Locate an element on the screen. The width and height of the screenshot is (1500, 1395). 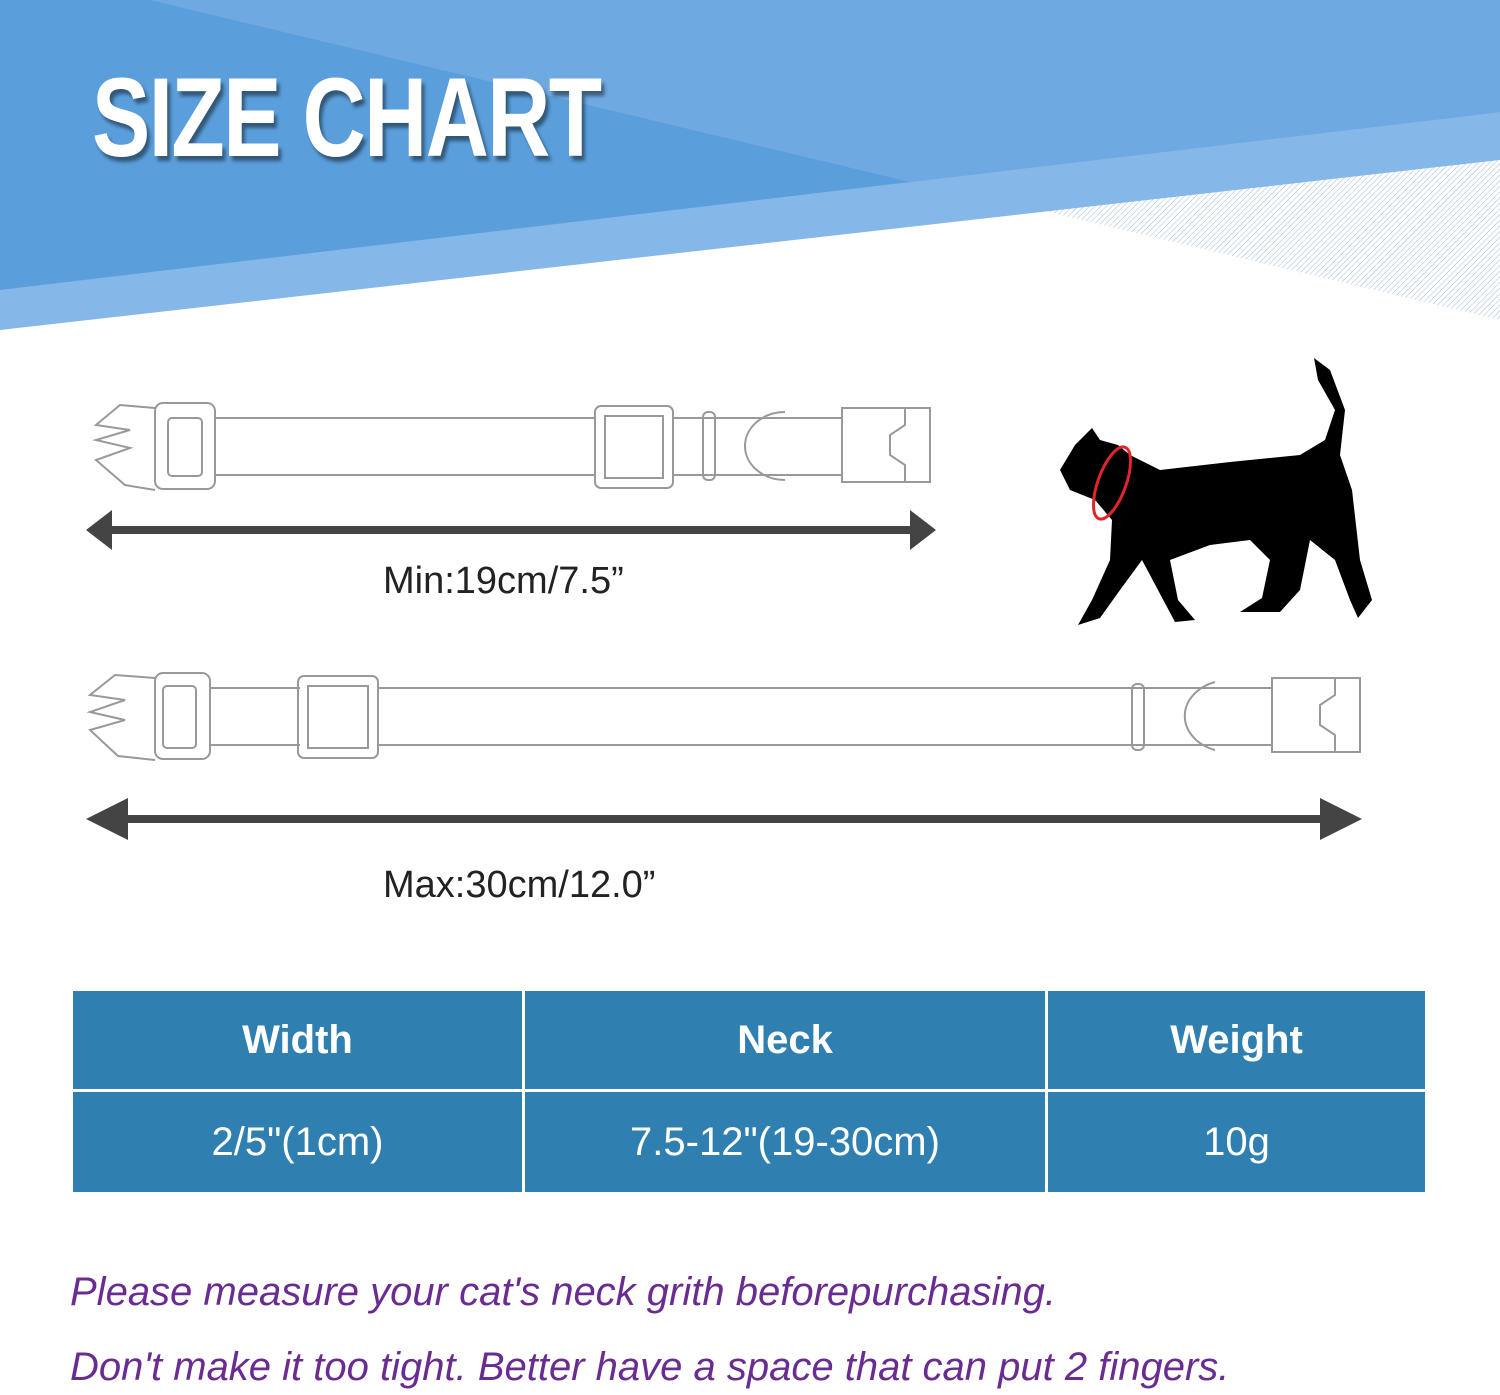
arrow-max is located at coordinates (724, 819).